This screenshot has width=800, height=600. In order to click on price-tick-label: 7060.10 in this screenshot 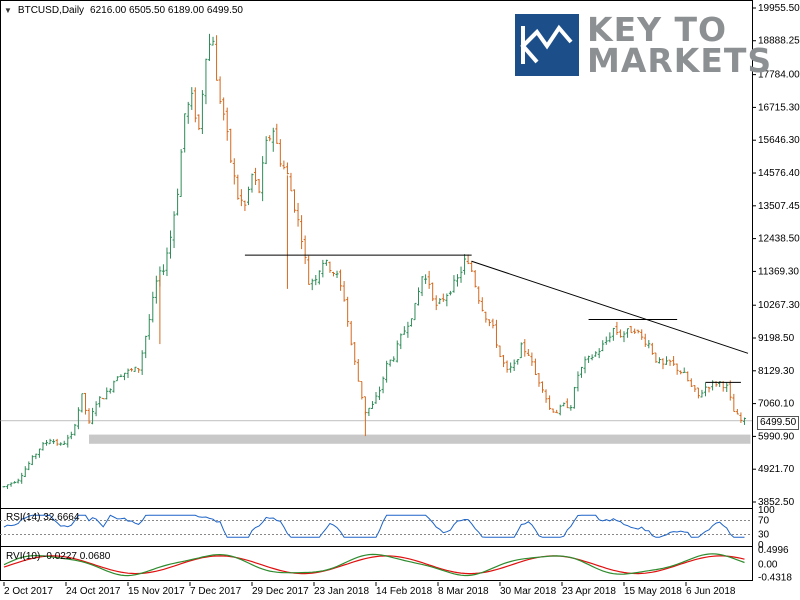, I will do `click(776, 404)`.